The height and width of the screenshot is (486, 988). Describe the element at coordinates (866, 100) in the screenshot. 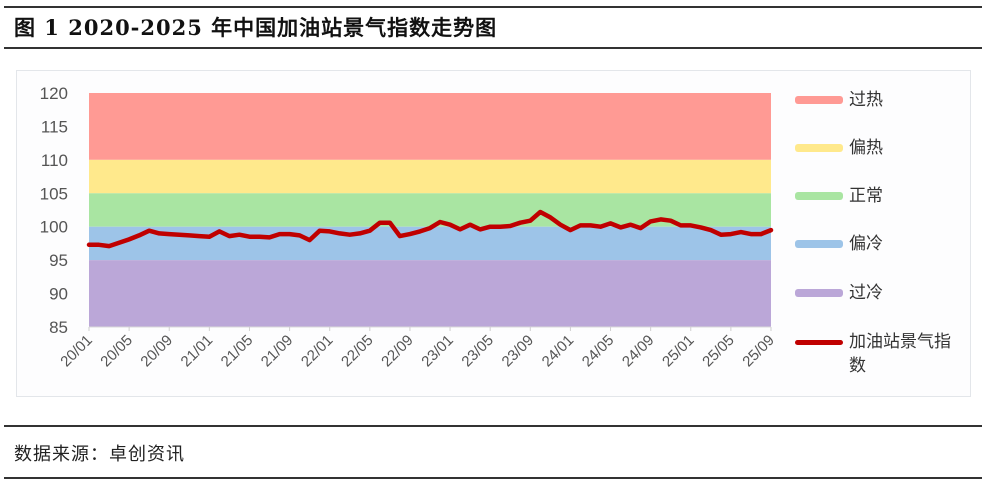

I see `legend-label: 过热` at that location.